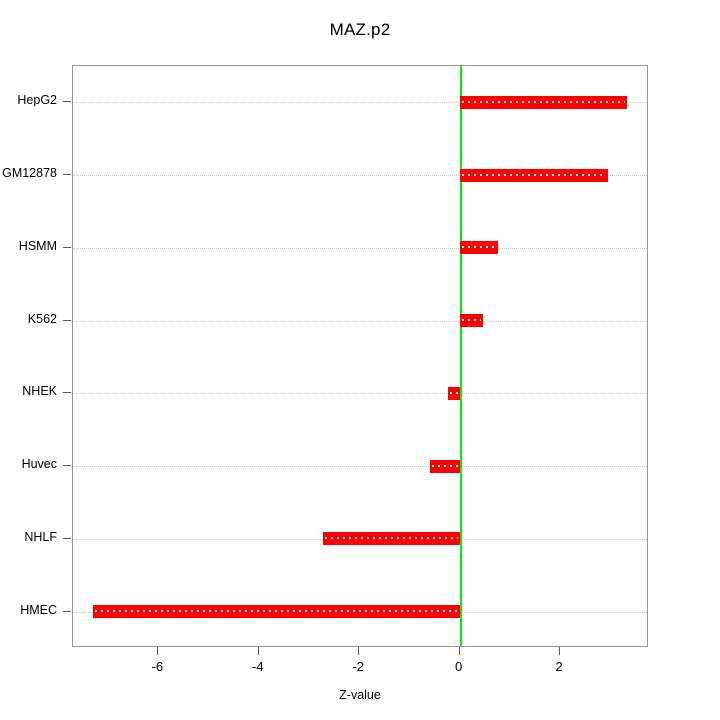 The image size is (720, 720). Describe the element at coordinates (157, 666) in the screenshot. I see `x-tick-label: -6` at that location.